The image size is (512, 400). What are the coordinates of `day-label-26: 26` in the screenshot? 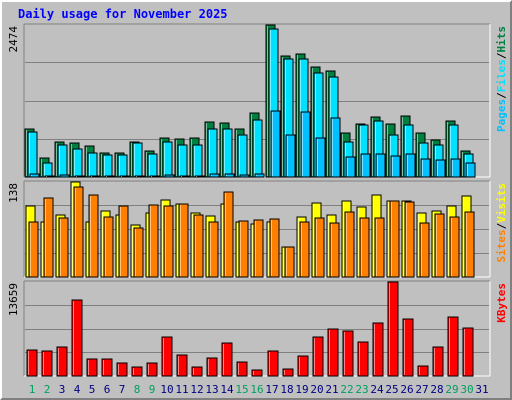 It's located at (406, 389).